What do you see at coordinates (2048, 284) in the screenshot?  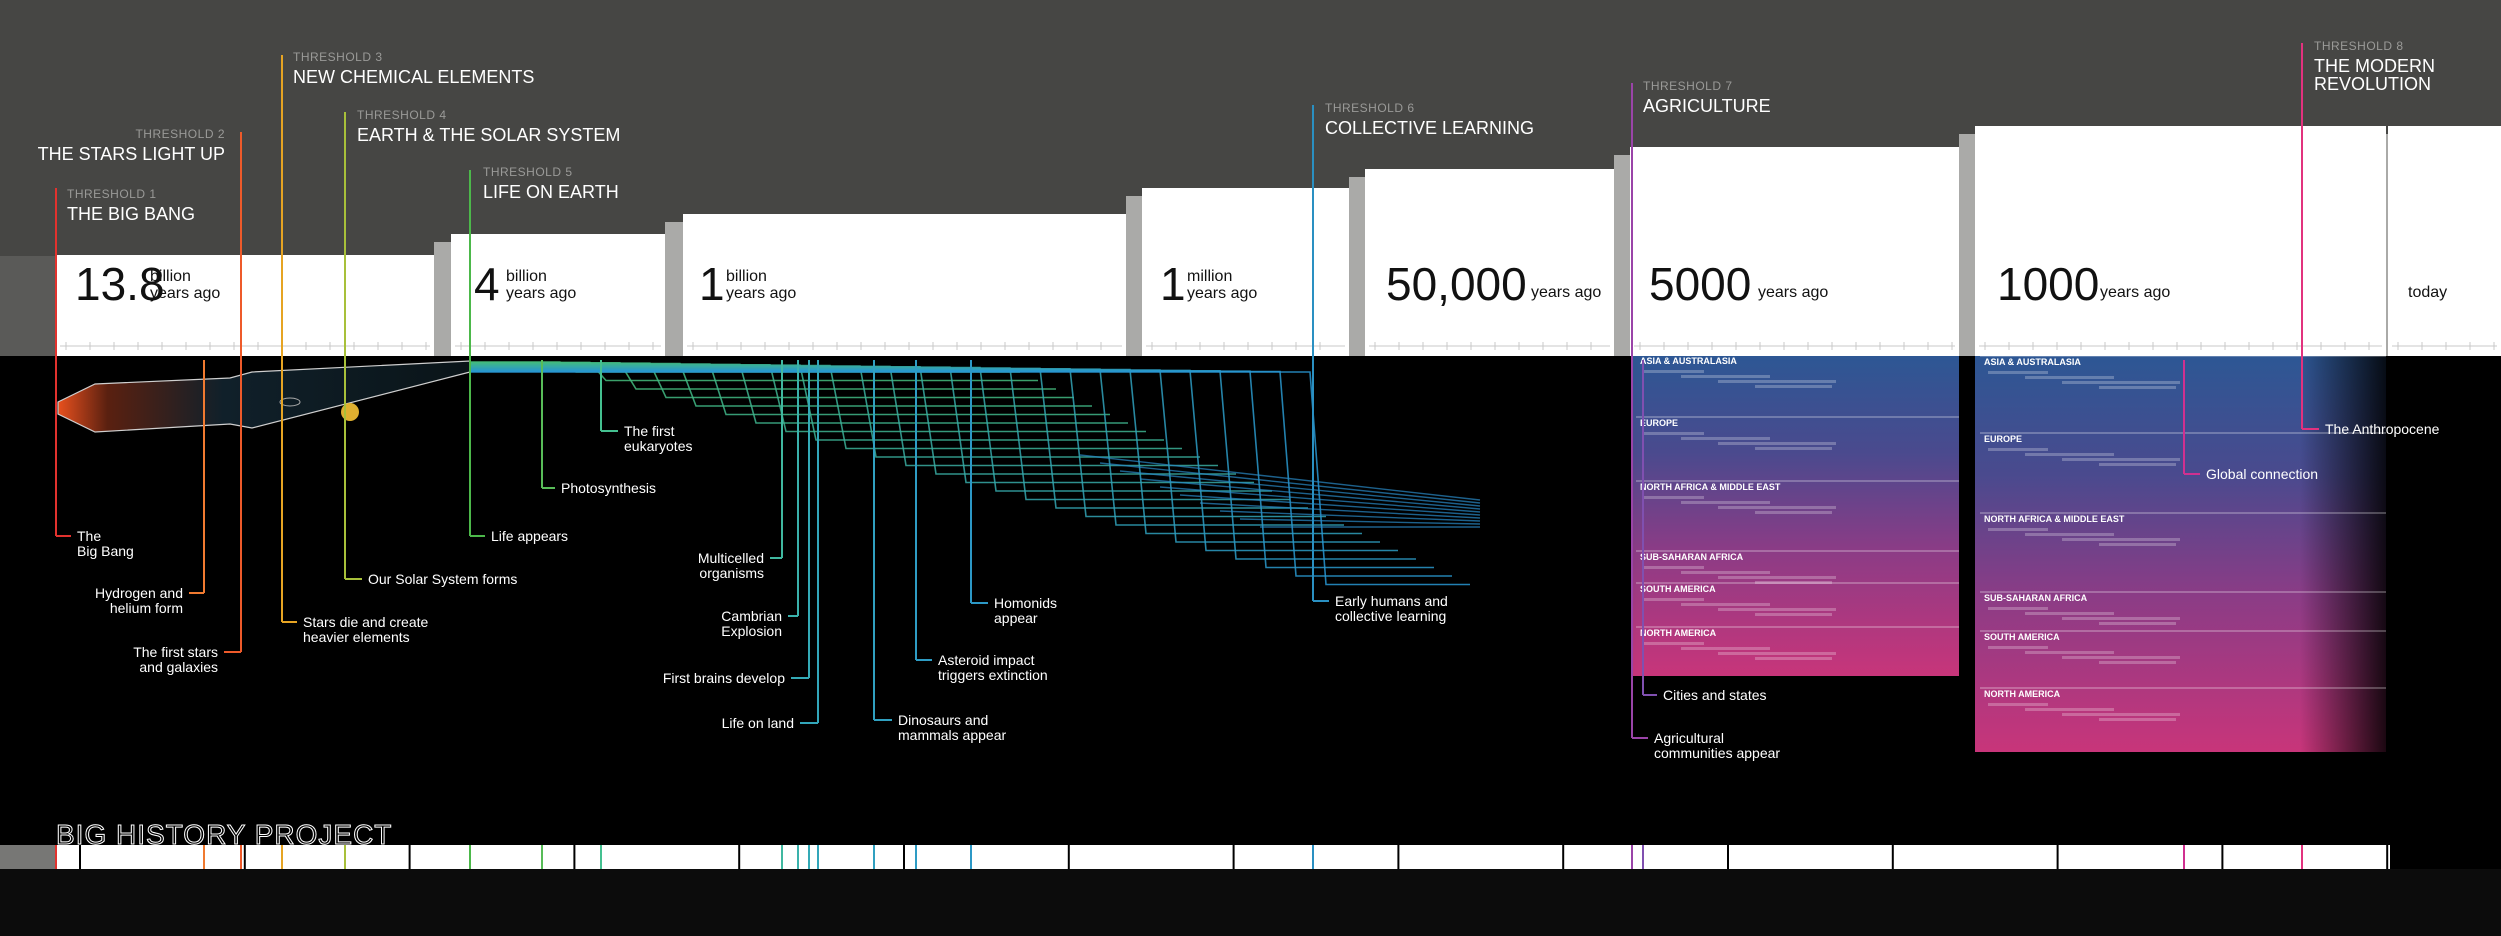 I see `era-amount: 1000` at bounding box center [2048, 284].